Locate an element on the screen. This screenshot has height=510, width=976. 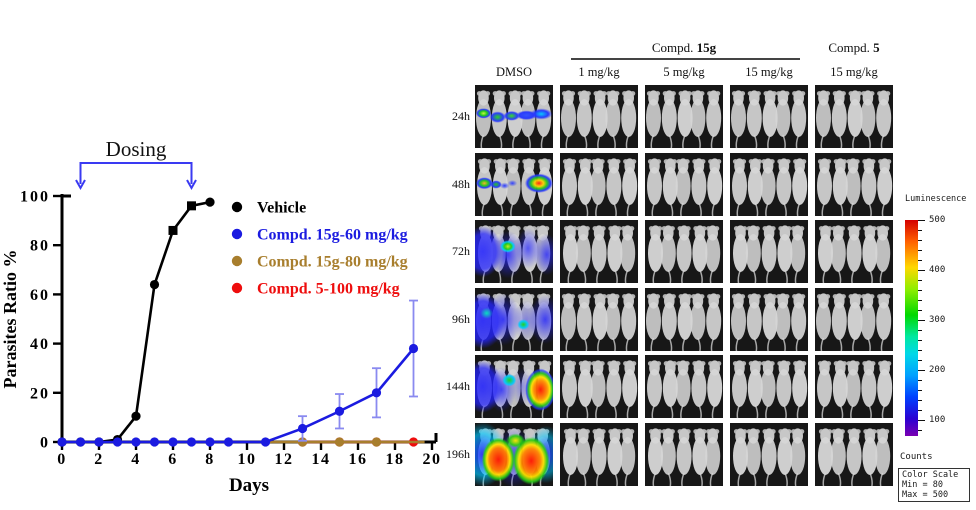
series-compd-15g-60-mg-kg is located at coordinates (238, 373).